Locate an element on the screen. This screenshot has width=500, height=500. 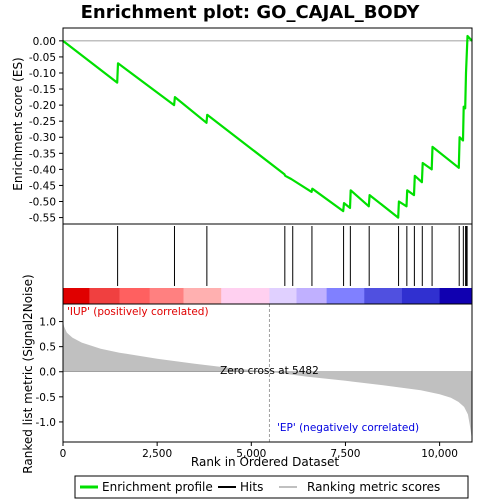
es-y-axis-label: Enrichment score (ES) is located at coordinates (18, 123).